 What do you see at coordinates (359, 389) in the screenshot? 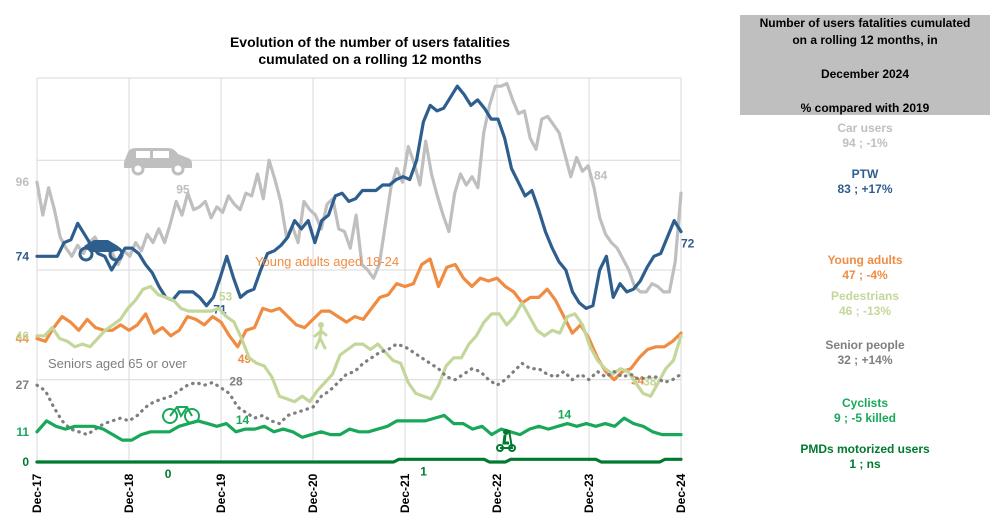
I see `series-line-senior-people` at bounding box center [359, 389].